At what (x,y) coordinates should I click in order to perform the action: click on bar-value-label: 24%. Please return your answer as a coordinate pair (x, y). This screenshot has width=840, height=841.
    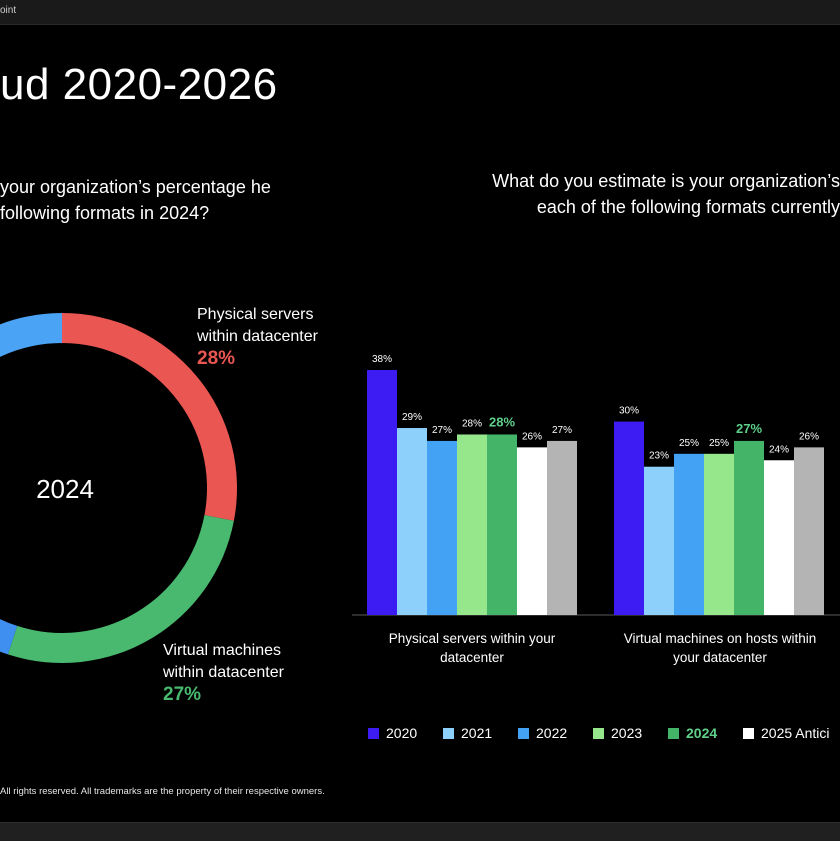
    Looking at the image, I should click on (779, 449).